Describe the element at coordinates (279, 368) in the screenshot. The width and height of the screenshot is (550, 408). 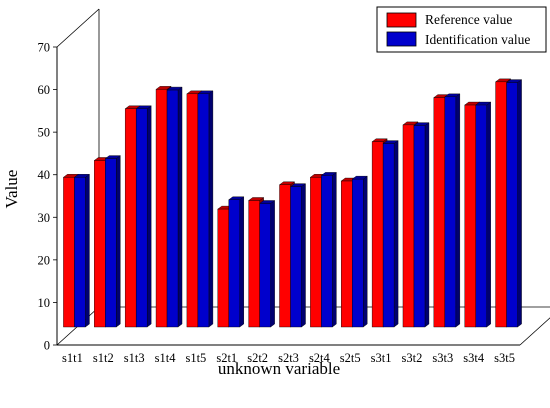
I see `x-axis-title: unknown variable` at that location.